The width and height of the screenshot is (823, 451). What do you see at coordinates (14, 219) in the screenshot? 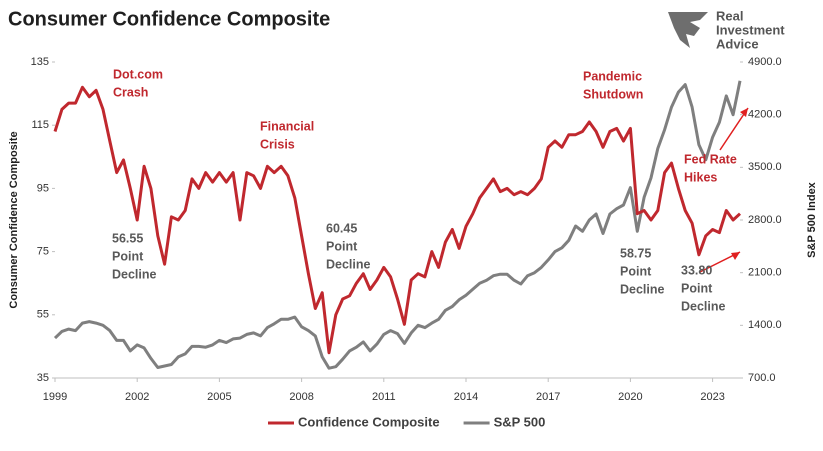
I see `y-axis-label: Consumer Confidence Composite` at bounding box center [14, 219].